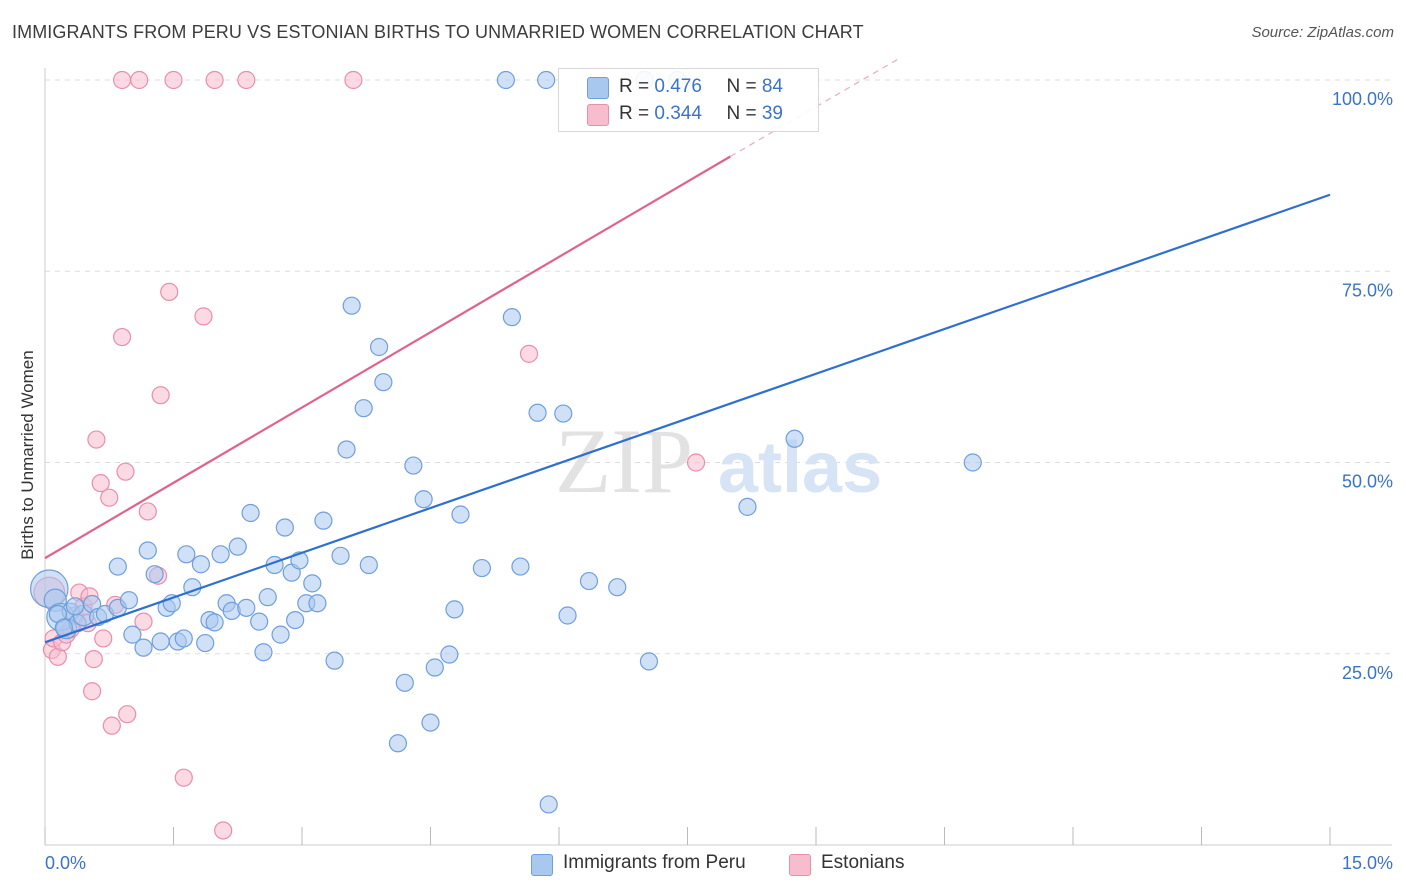 Image resolution: width=1406 pixels, height=892 pixels. What do you see at coordinates (27, 455) in the screenshot?
I see `y-axis-label: Births to Unmarried Women` at bounding box center [27, 455].